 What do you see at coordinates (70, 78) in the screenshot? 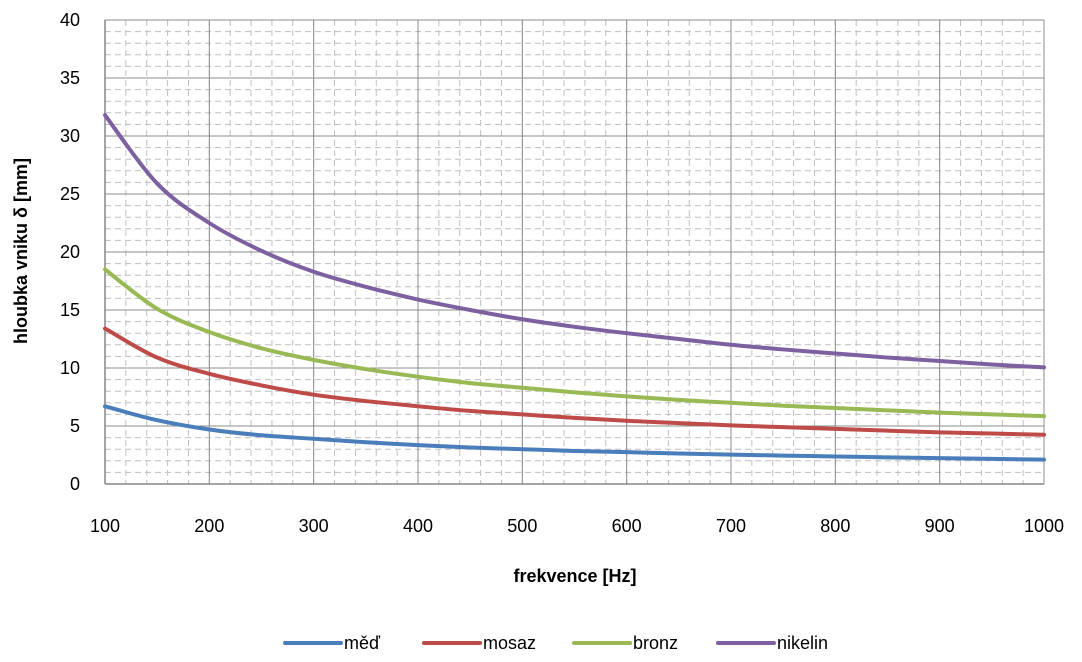
I see `y-tick-label: 35` at bounding box center [70, 78].